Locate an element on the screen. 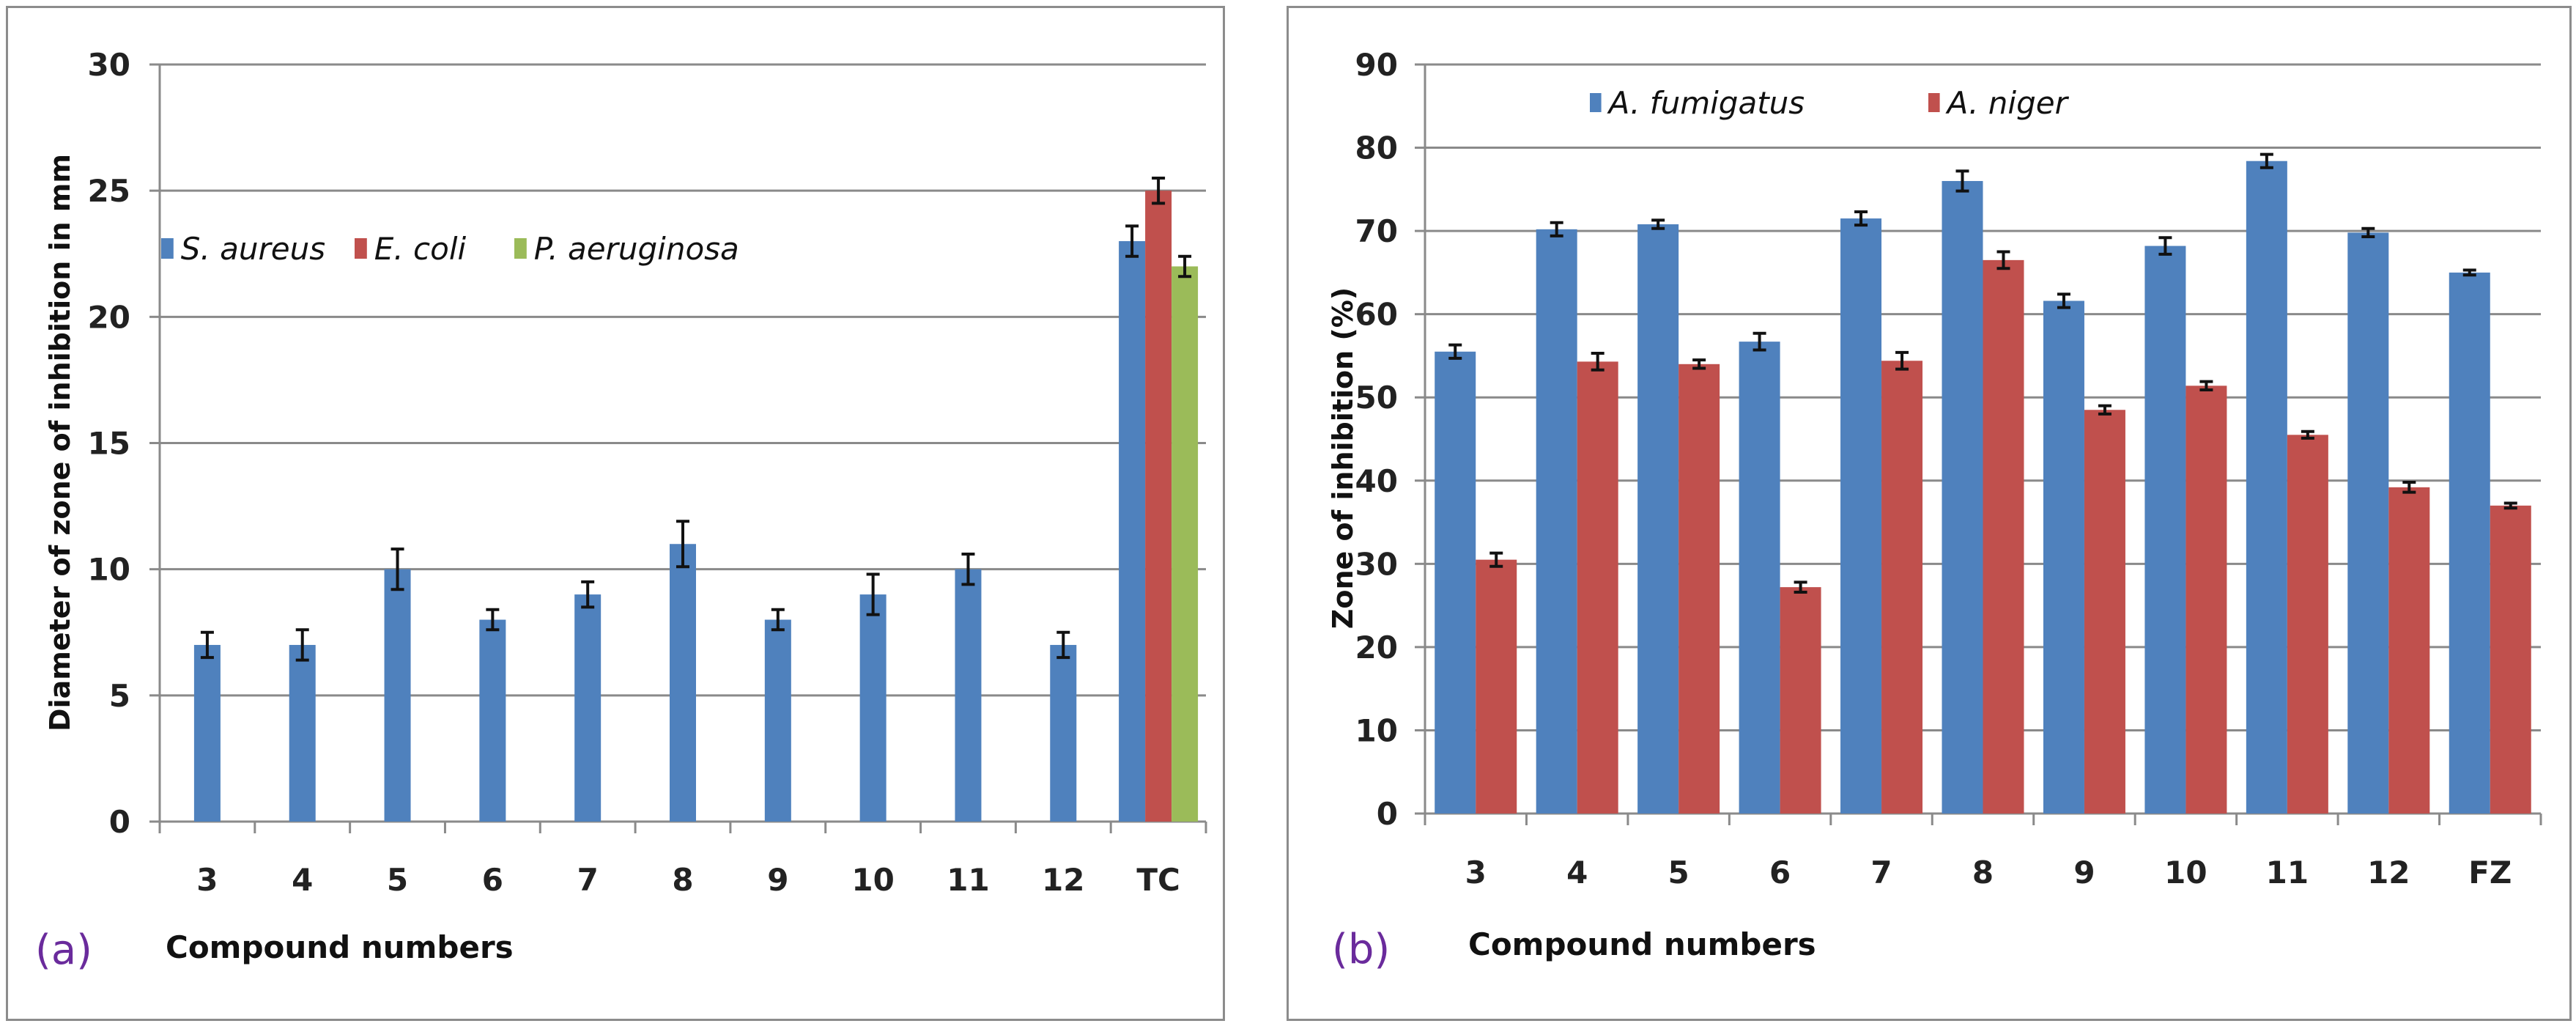 The height and width of the screenshot is (1029, 2576). panel-a-x-tick-label: 8 is located at coordinates (682, 880).